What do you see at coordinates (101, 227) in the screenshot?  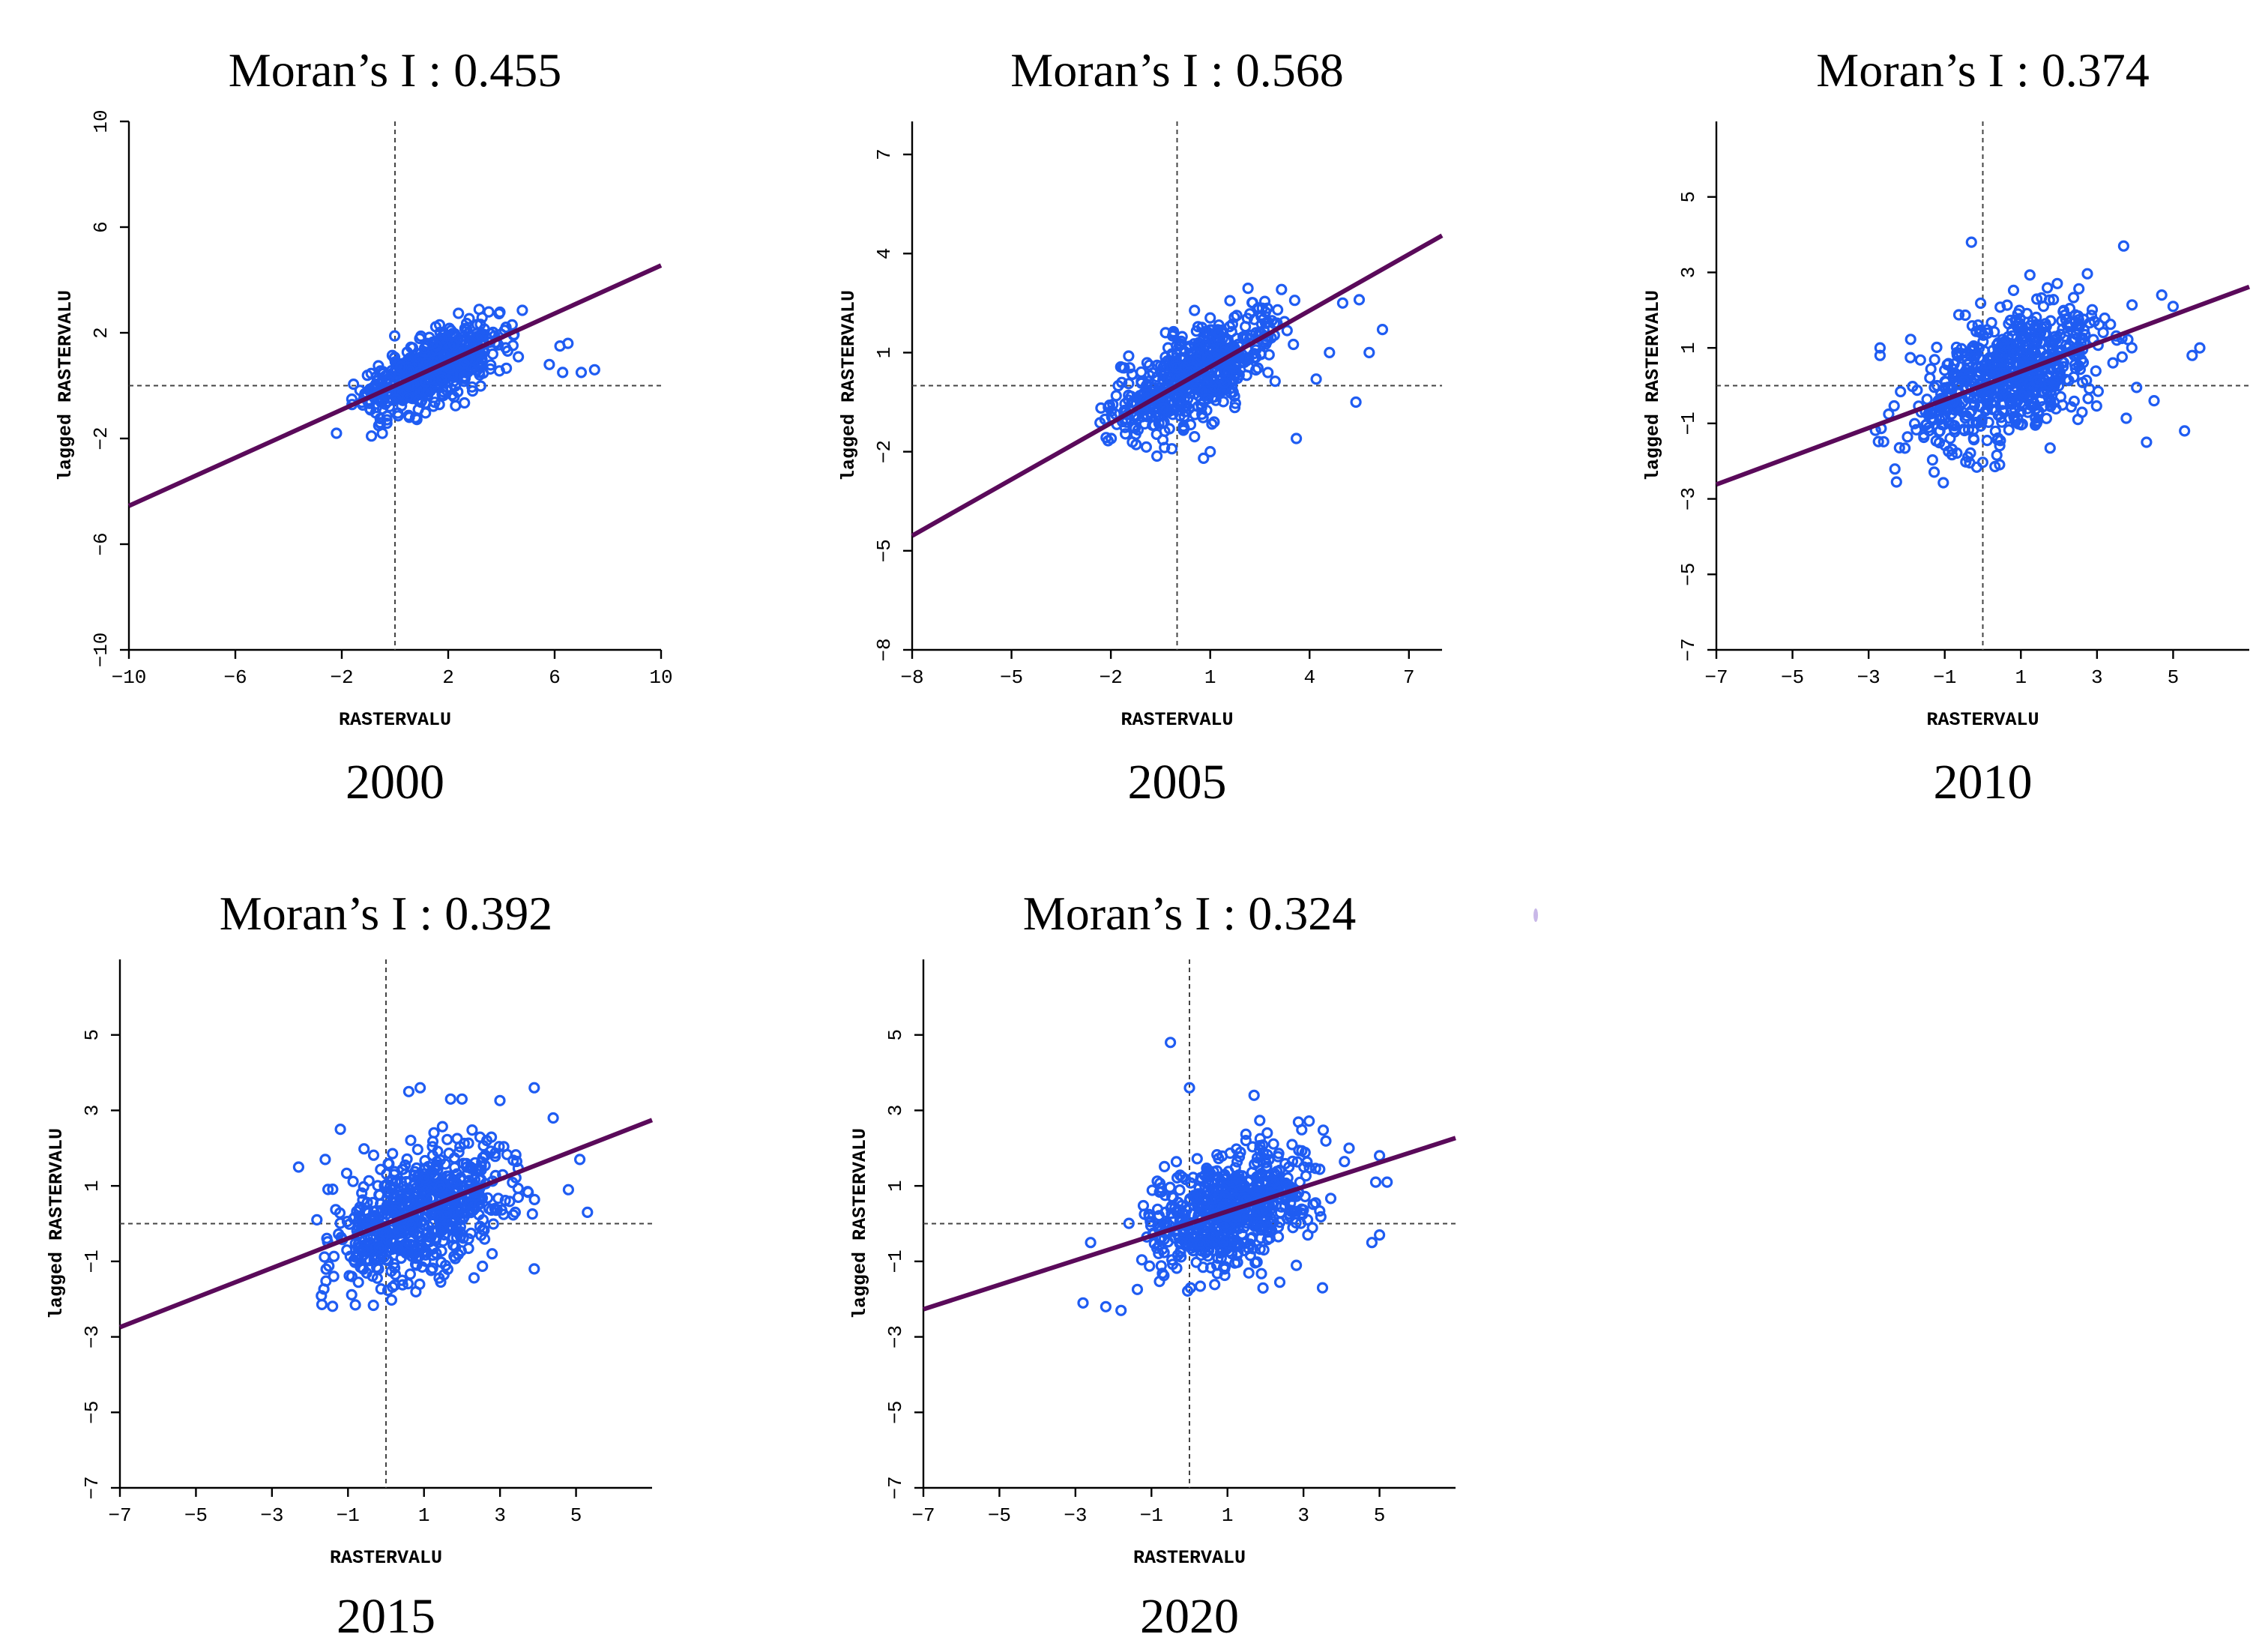 I see `y-tick-label: 6` at bounding box center [101, 227].